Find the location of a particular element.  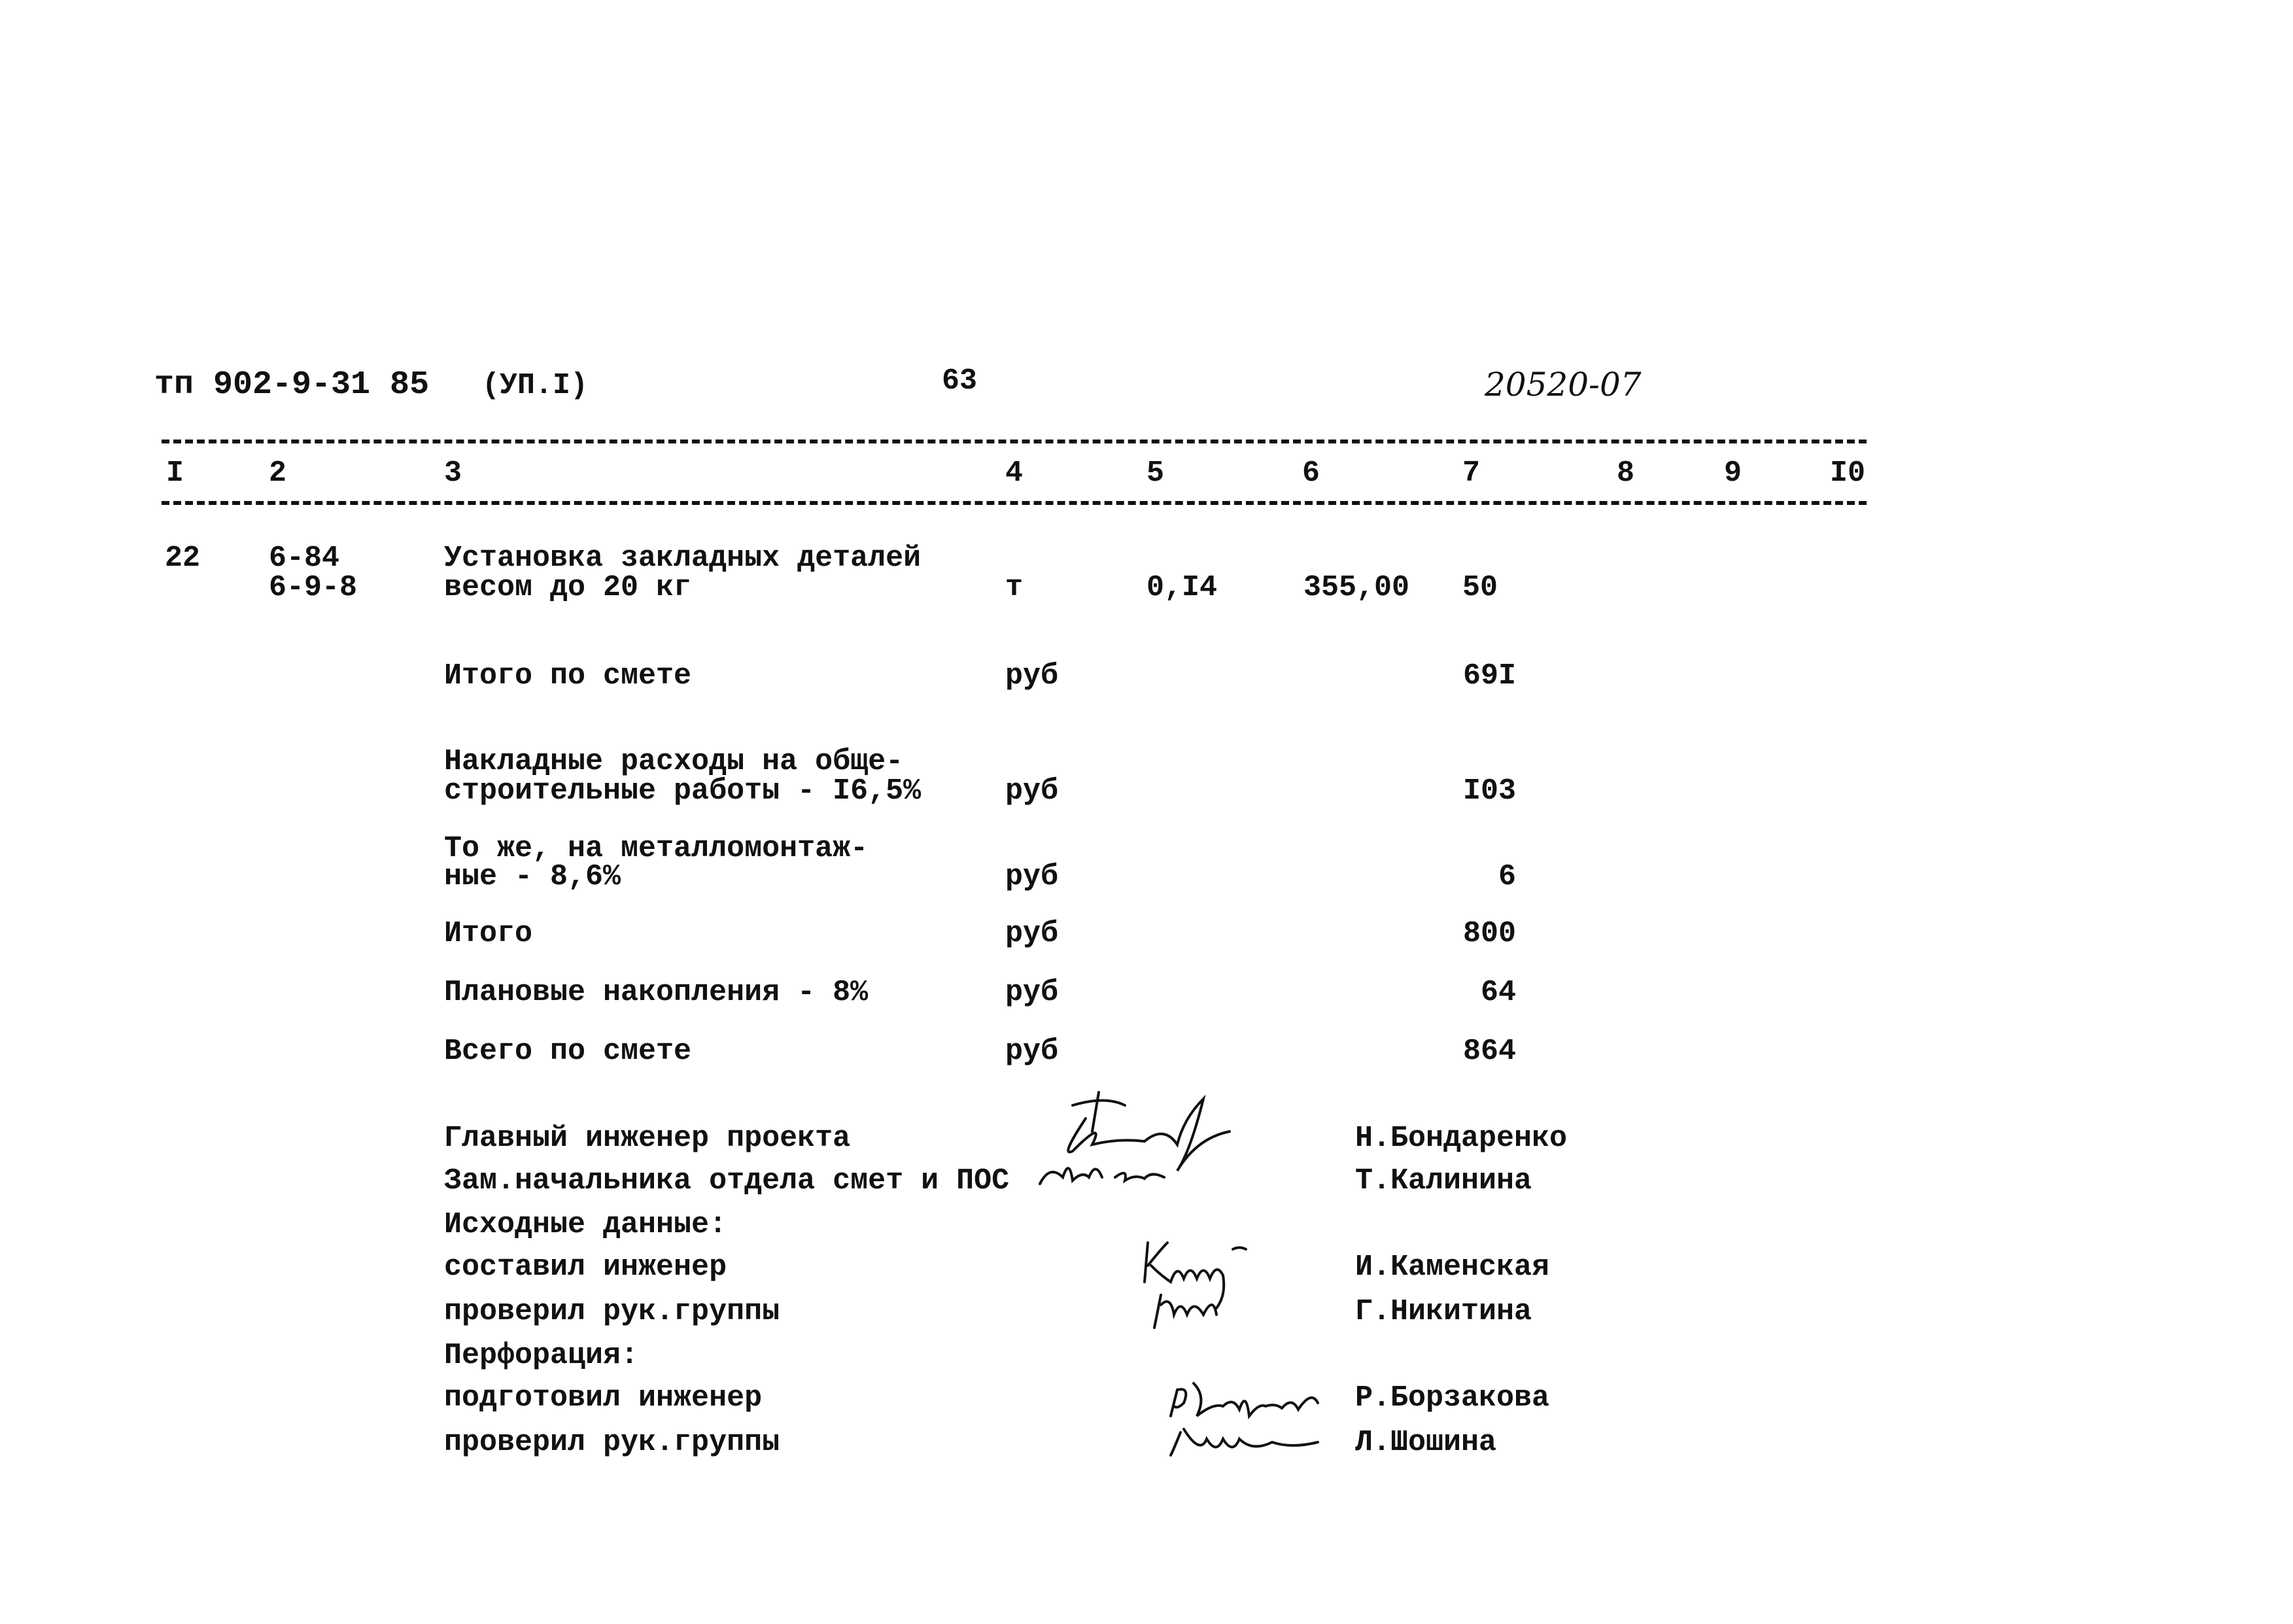

column-number: 9 is located at coordinates (1733, 473).